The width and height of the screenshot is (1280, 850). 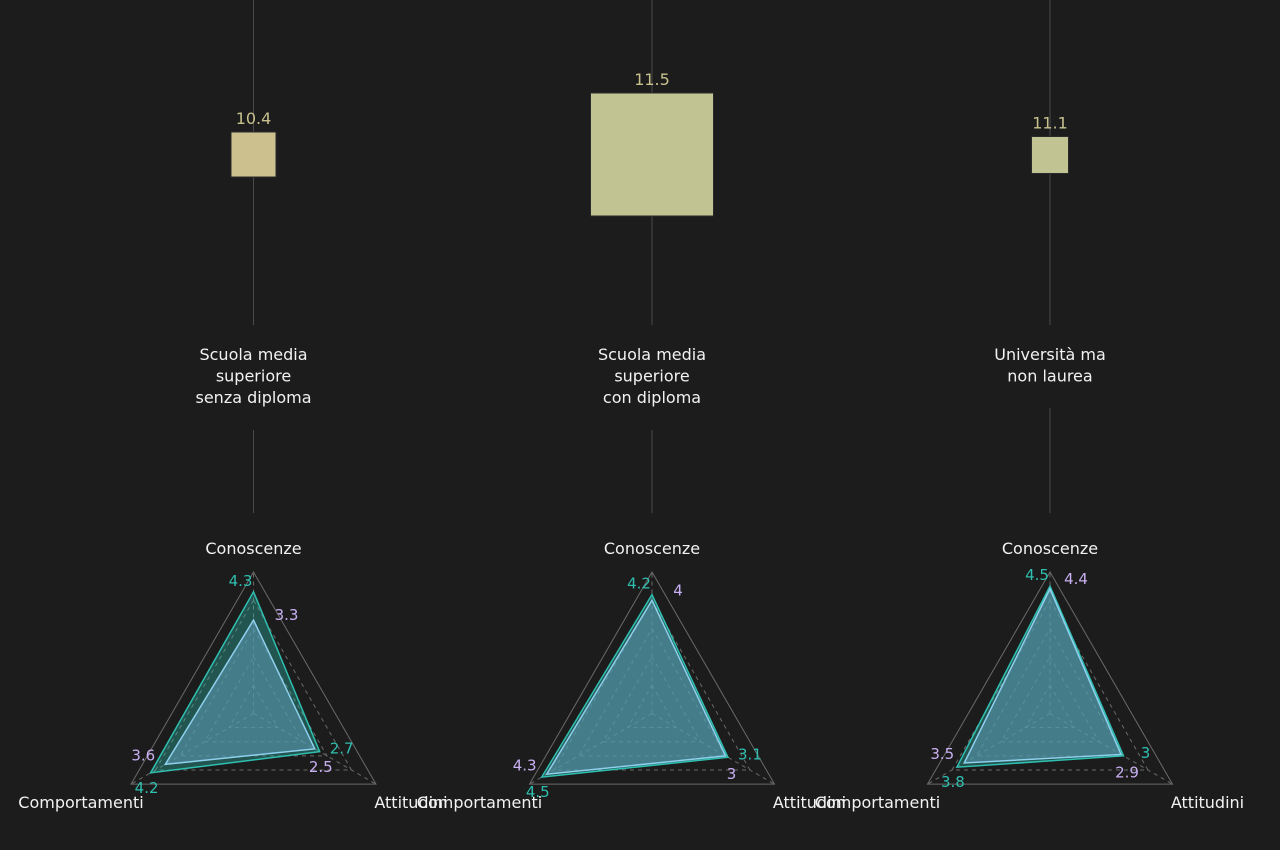 What do you see at coordinates (1050, 123) in the screenshot?
I see `size-value-label: 11.1` at bounding box center [1050, 123].